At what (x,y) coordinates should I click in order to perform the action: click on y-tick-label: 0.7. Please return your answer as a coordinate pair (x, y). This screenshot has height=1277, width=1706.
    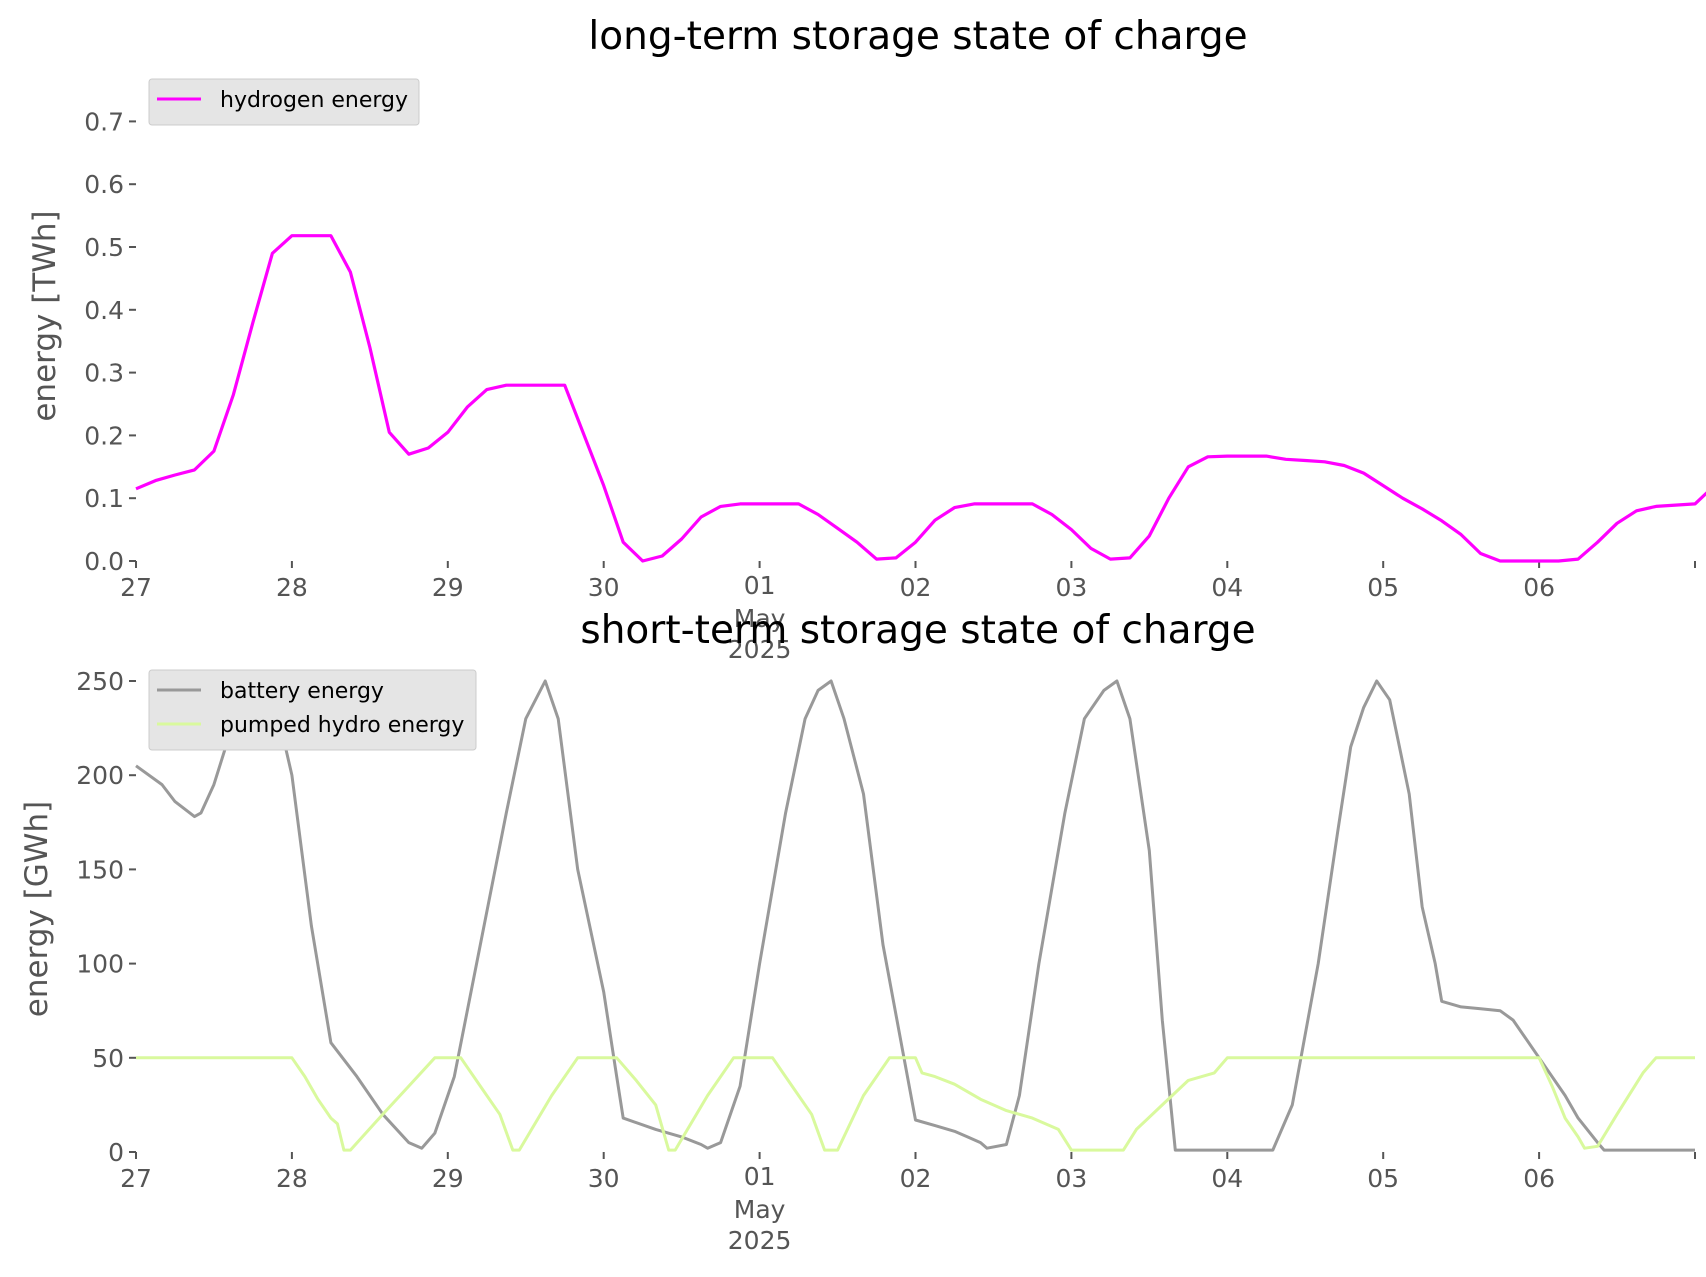
    Looking at the image, I should click on (104, 121).